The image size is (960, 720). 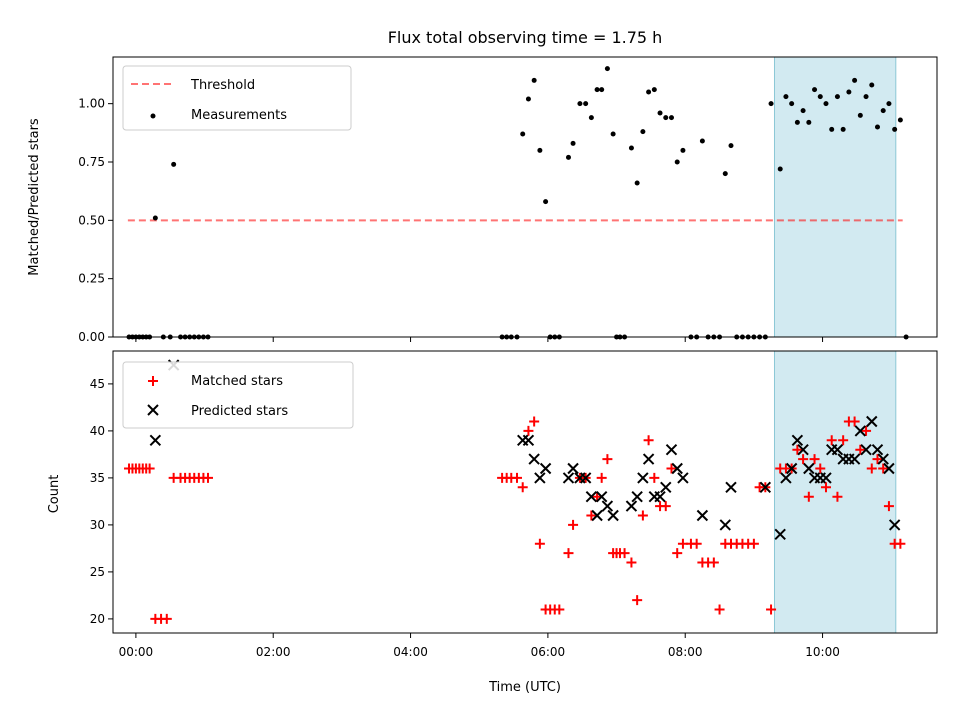 What do you see at coordinates (95, 220) in the screenshot?
I see `top-y-axis: 0.00 0.25 0.50 0.75 1.00` at bounding box center [95, 220].